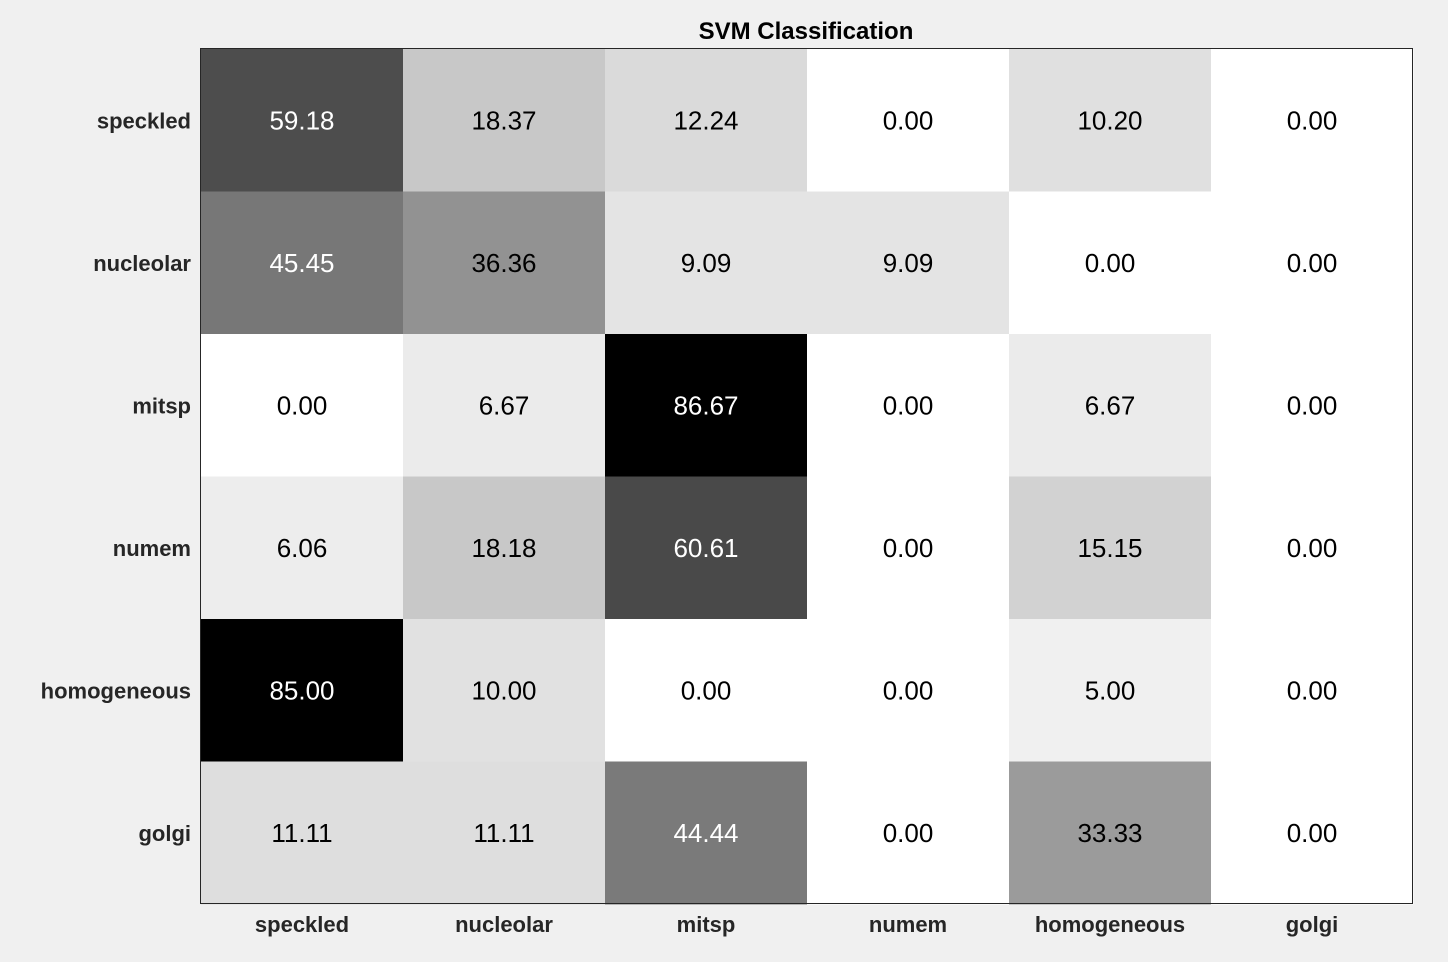 This screenshot has height=962, width=1448. Describe the element at coordinates (302, 924) in the screenshot. I see `x-tick-label: speckled` at that location.